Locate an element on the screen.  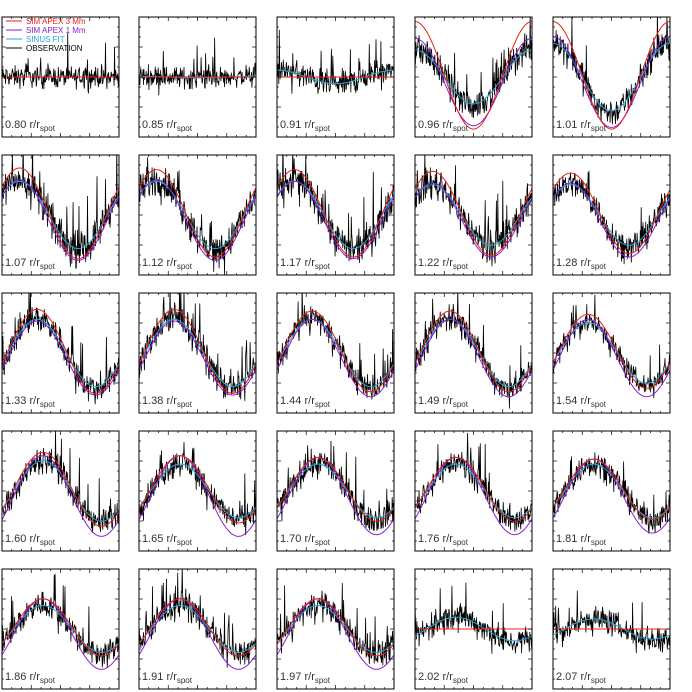
panel-1_60: 1.60 r/rspot is located at coordinates (60, 491).